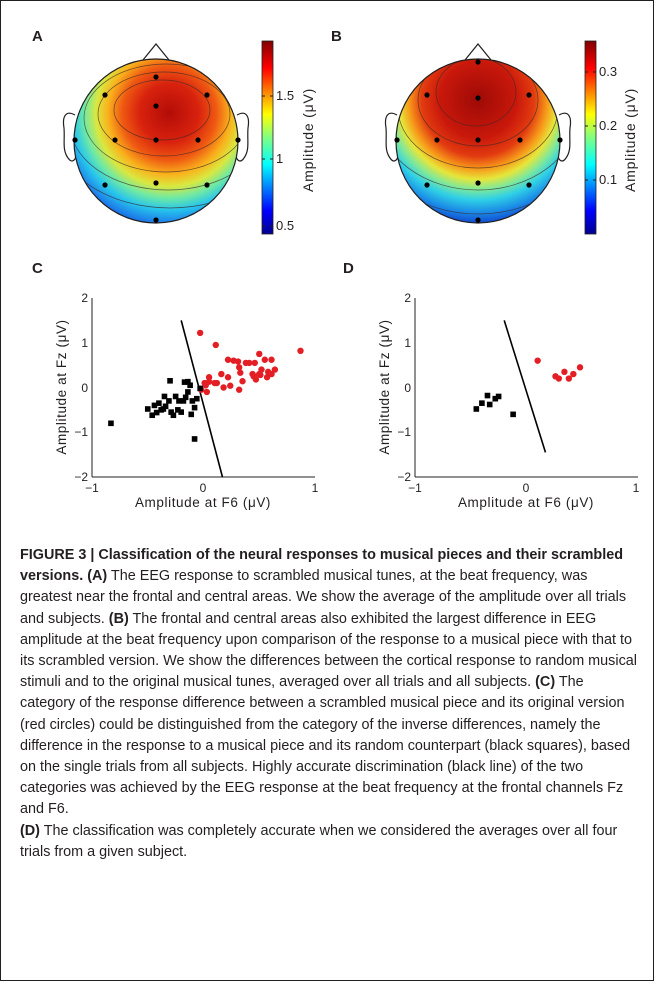 This screenshot has width=657, height=984. What do you see at coordinates (288, 137) in the screenshot?
I see `colorbar-a: 1.5 1 0.5 Amplitude (μV)` at bounding box center [288, 137].